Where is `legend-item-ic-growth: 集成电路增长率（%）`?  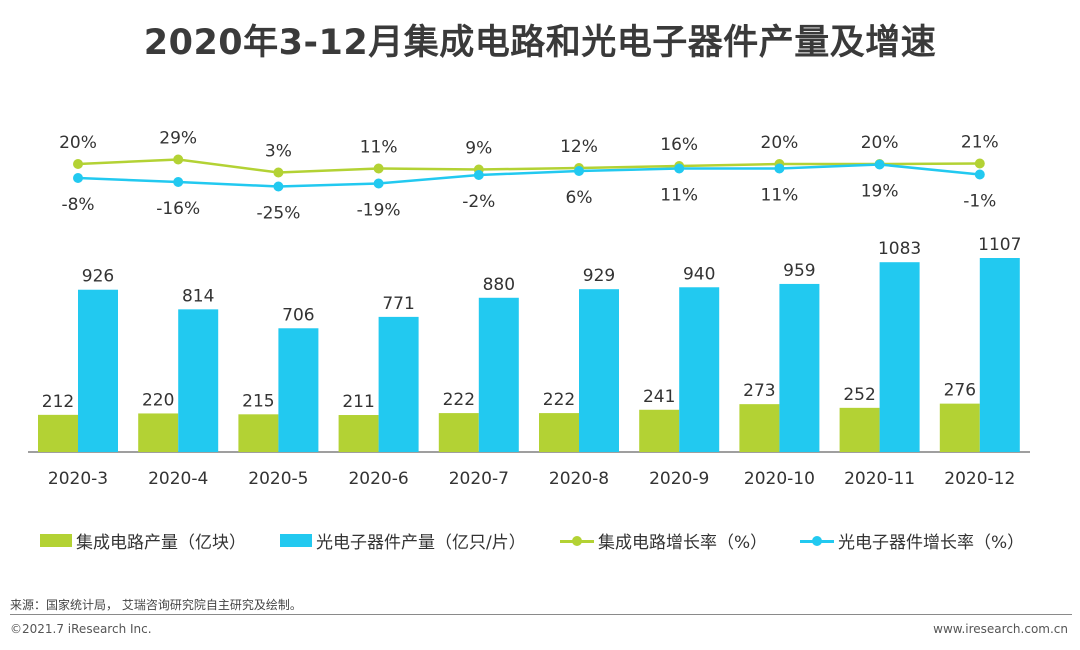
legend-item-ic-growth: 集成电路增长率（%） is located at coordinates (663, 540).